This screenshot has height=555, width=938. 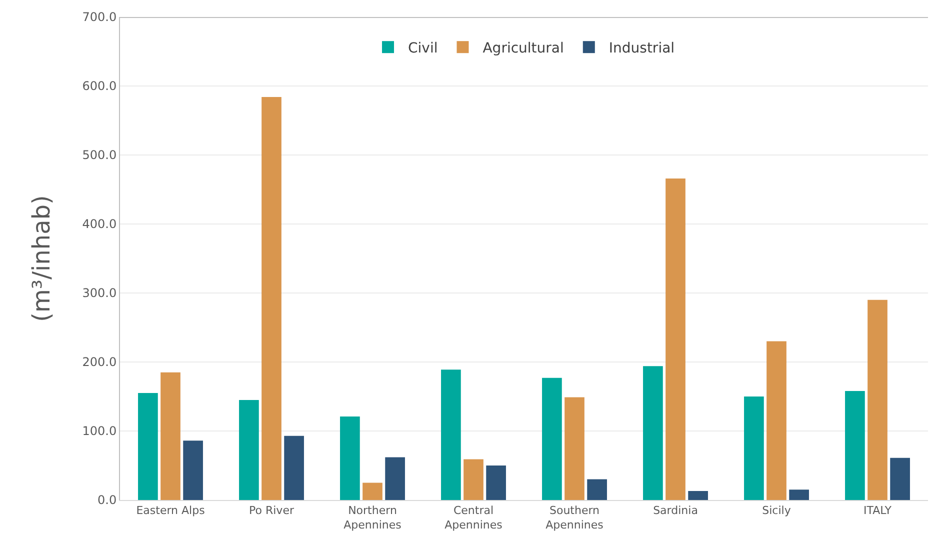 What do you see at coordinates (575, 518) in the screenshot?
I see `x-tick-label: Southern Apennines` at bounding box center [575, 518].